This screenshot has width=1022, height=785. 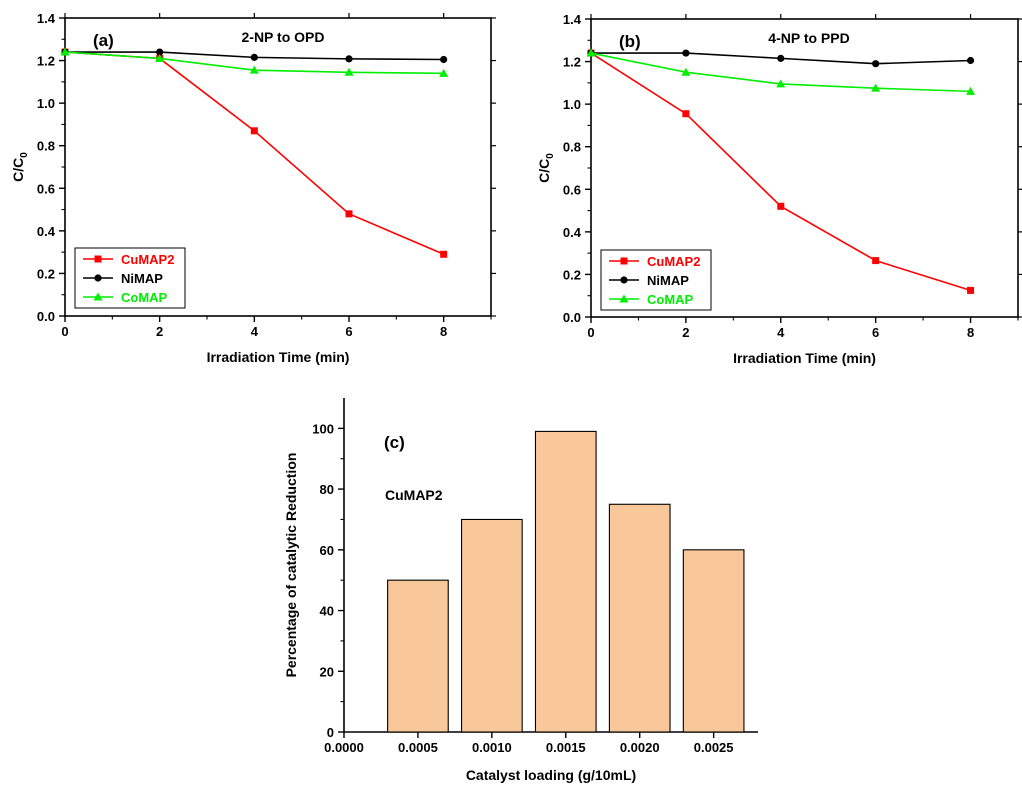 What do you see at coordinates (327, 671) in the screenshot?
I see `y-tick-label: 20` at bounding box center [327, 671].